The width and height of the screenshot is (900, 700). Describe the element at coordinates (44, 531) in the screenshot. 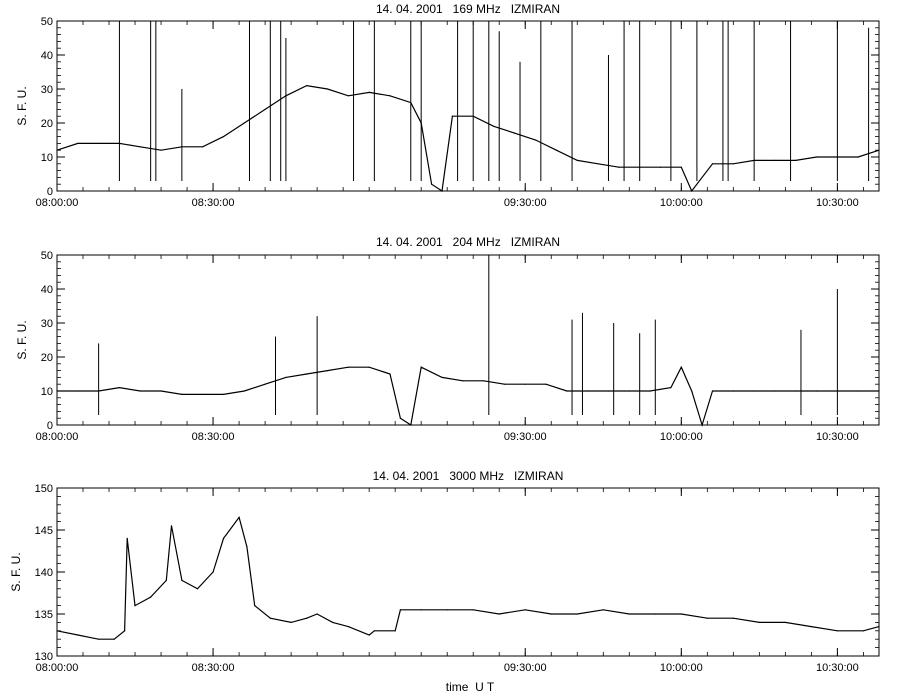

I see `y-tick-label: 145` at that location.